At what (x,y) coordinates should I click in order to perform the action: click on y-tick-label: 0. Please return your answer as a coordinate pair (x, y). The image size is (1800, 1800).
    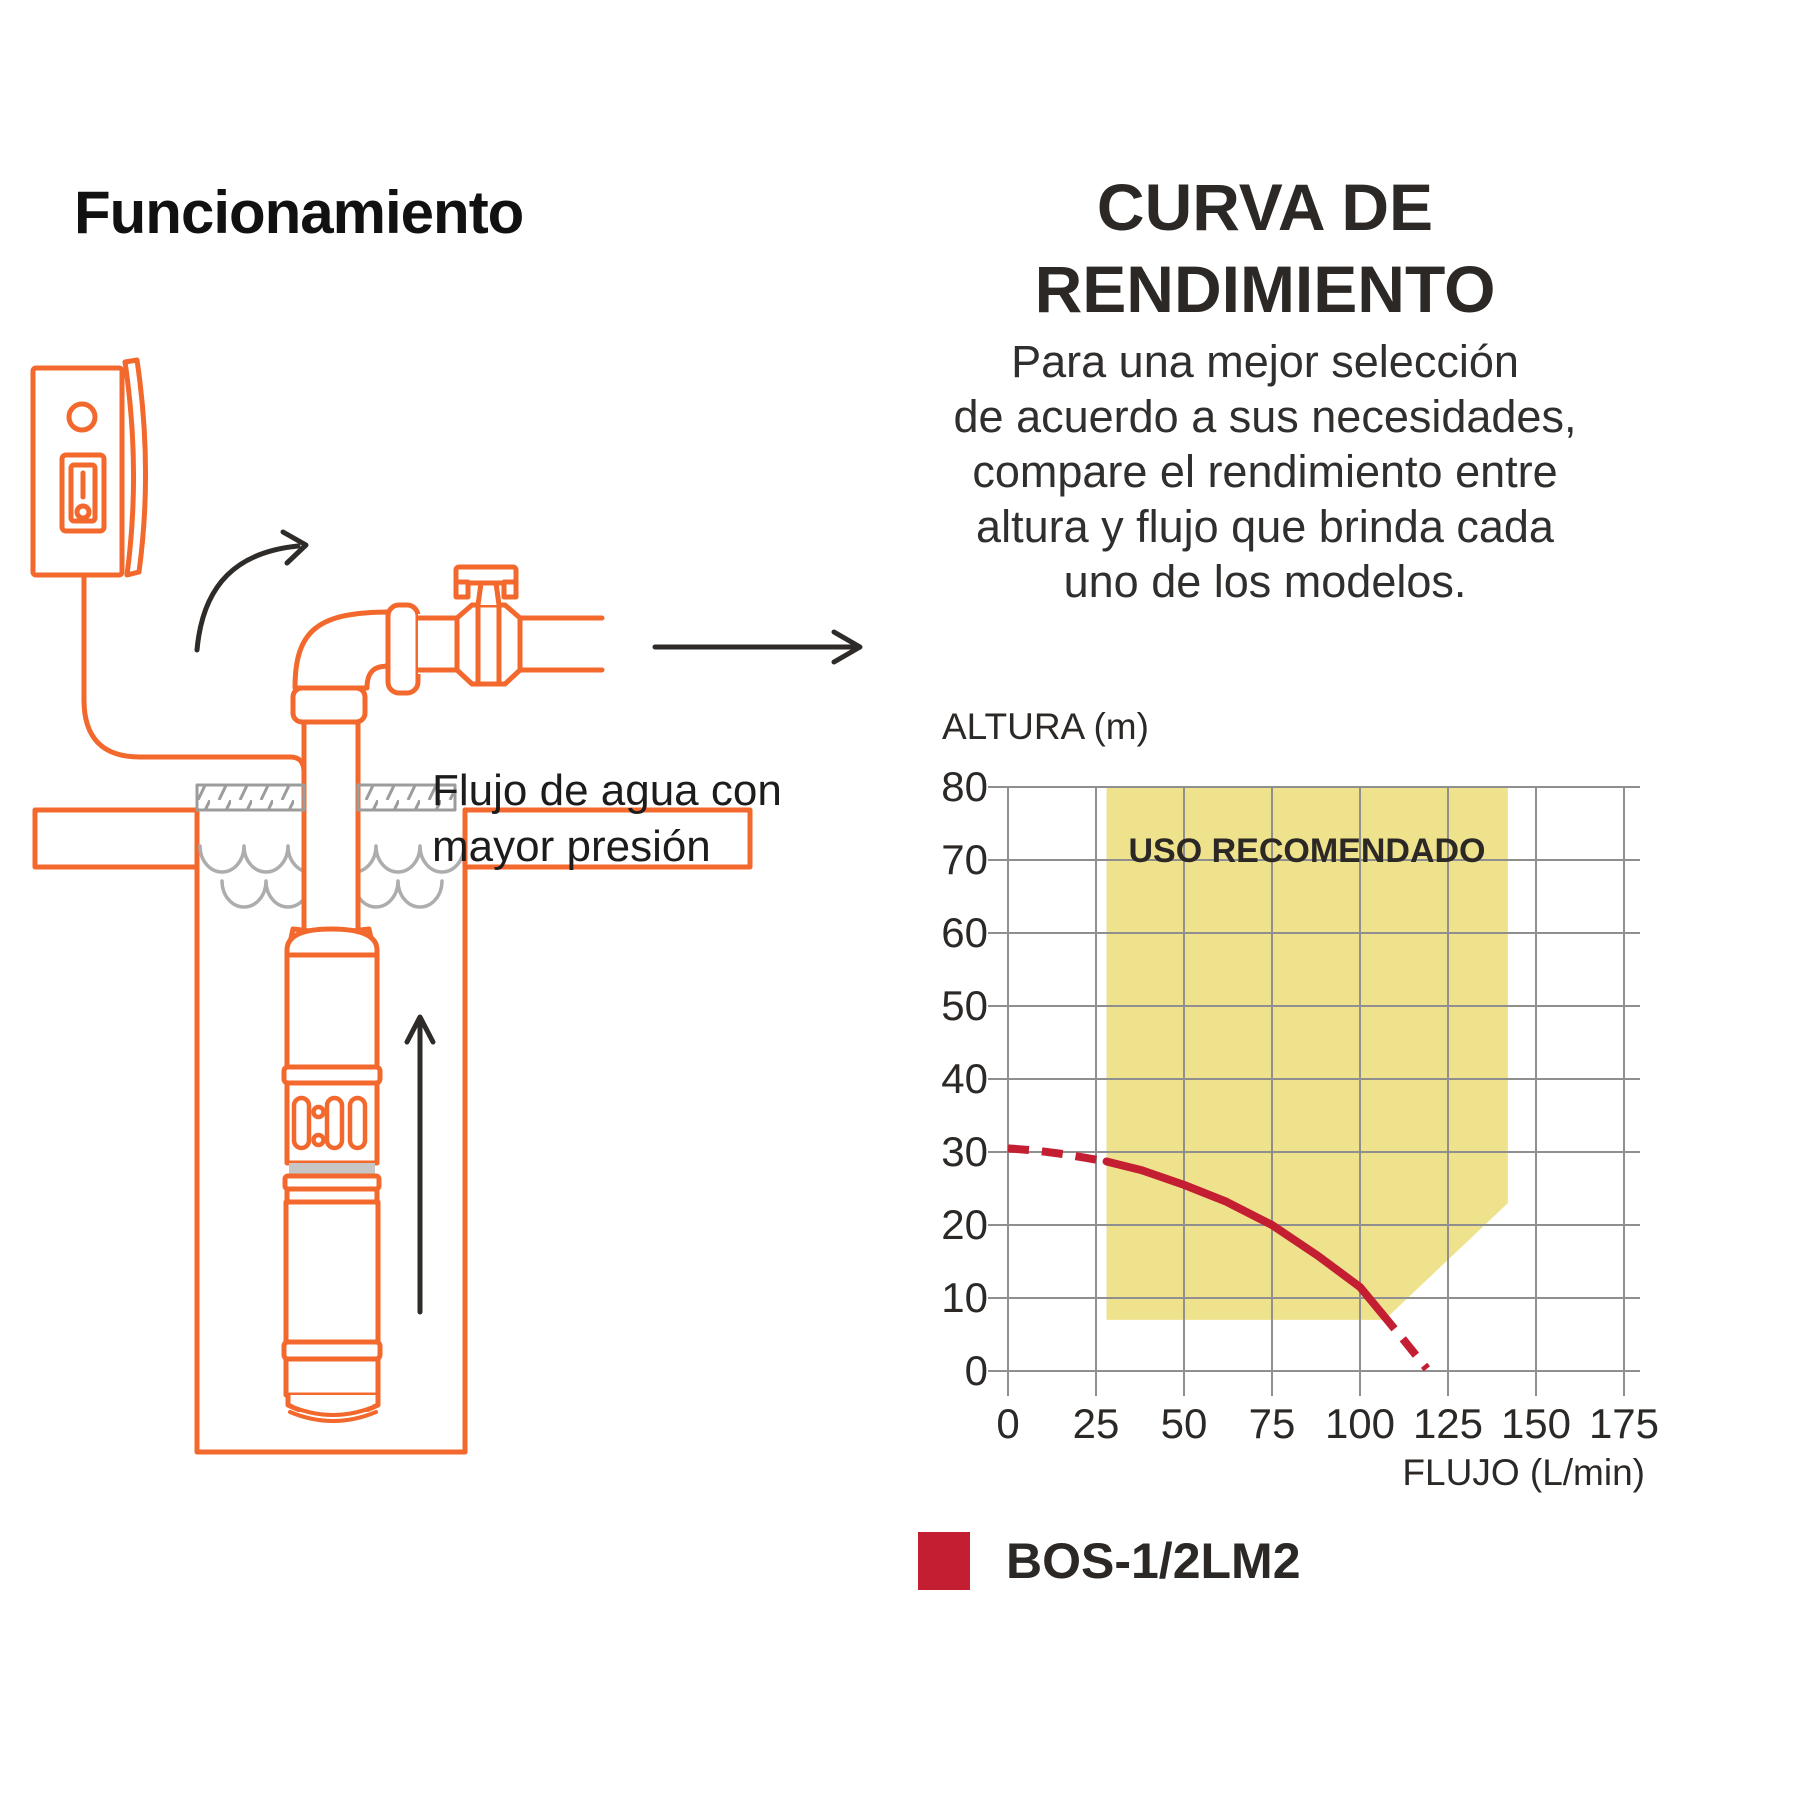
    Looking at the image, I should click on (976, 1370).